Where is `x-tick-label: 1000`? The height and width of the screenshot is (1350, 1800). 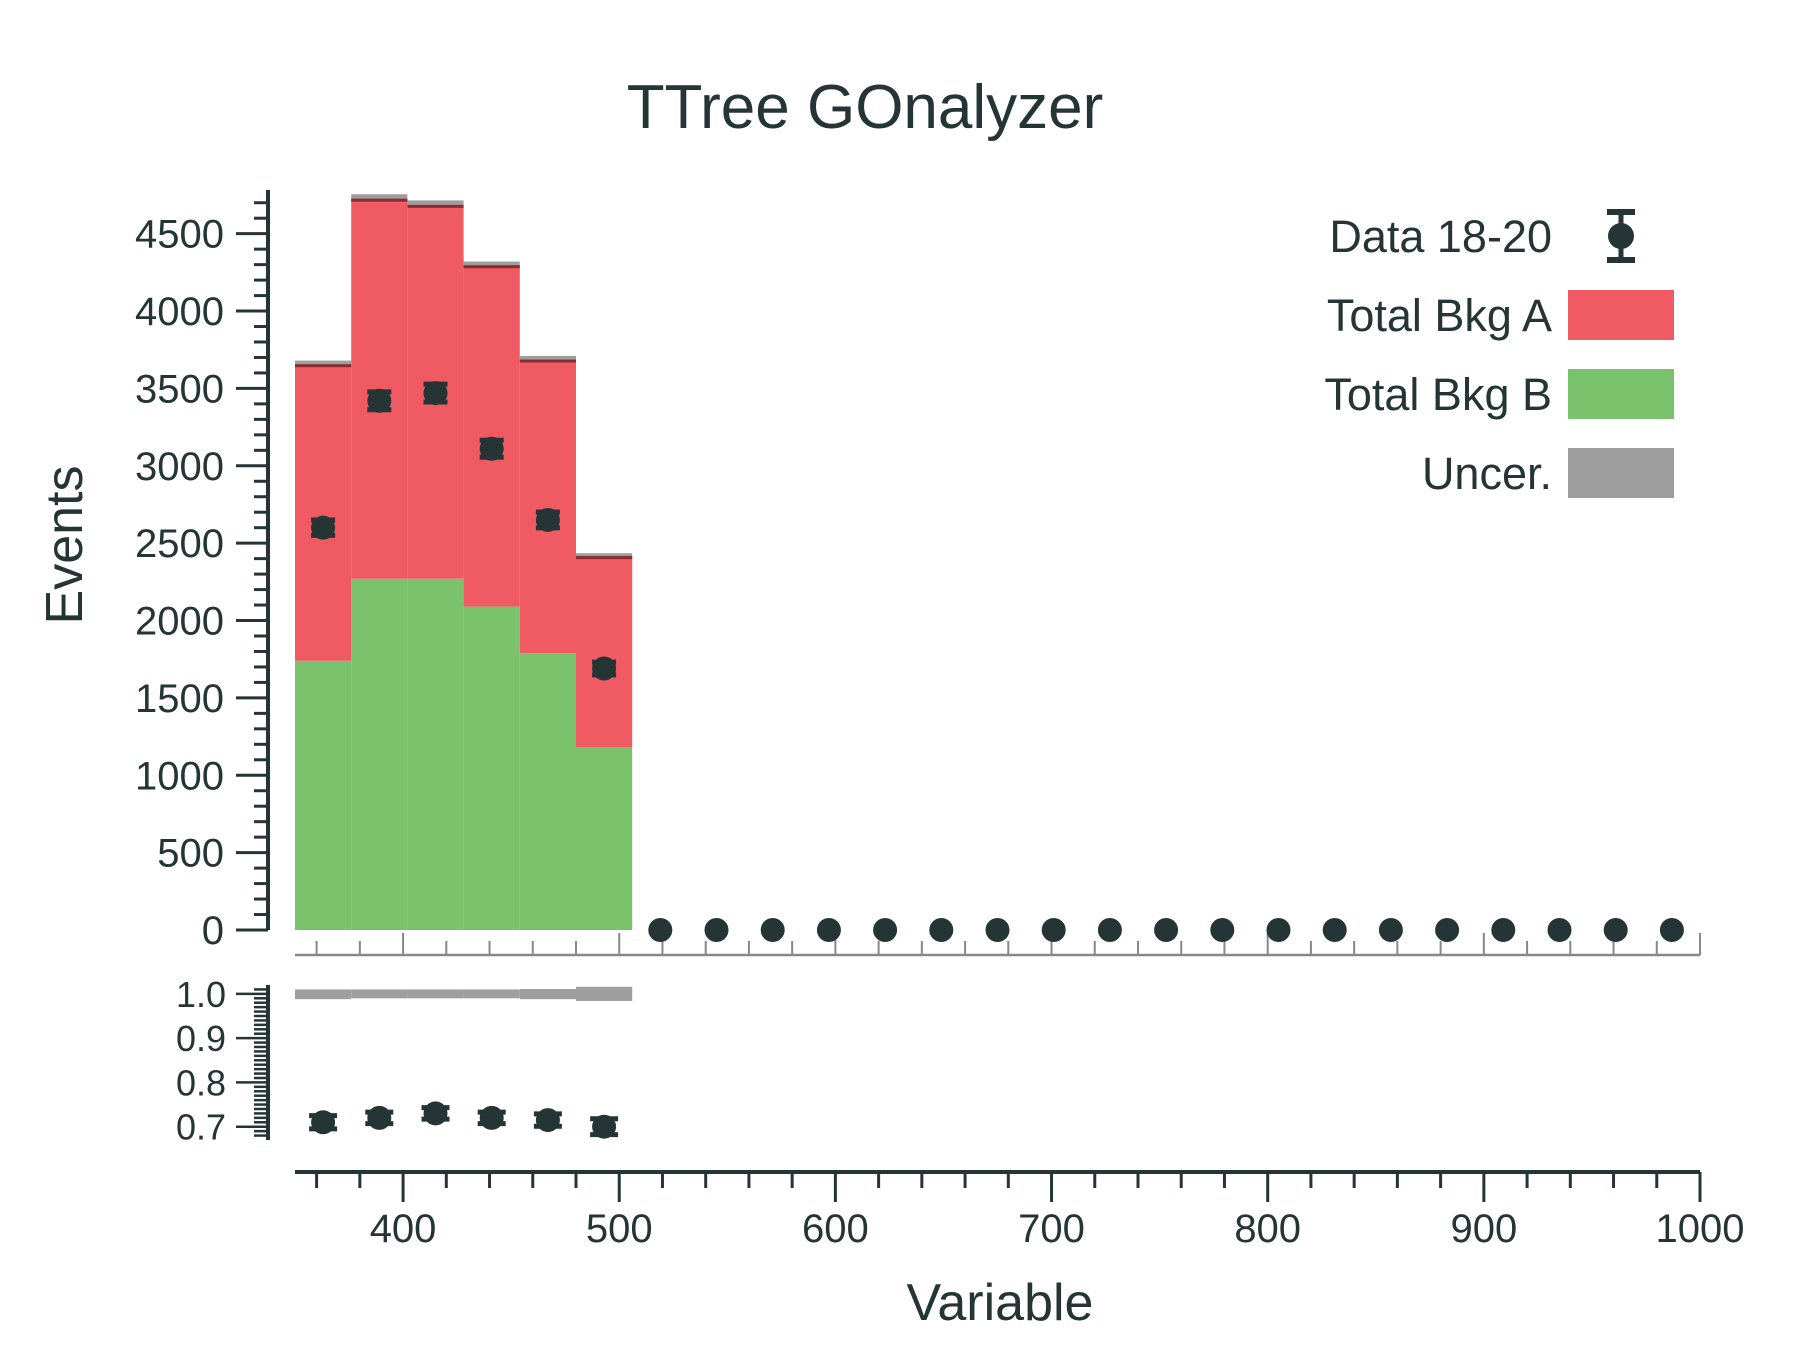
x-tick-label: 1000 is located at coordinates (1700, 1229).